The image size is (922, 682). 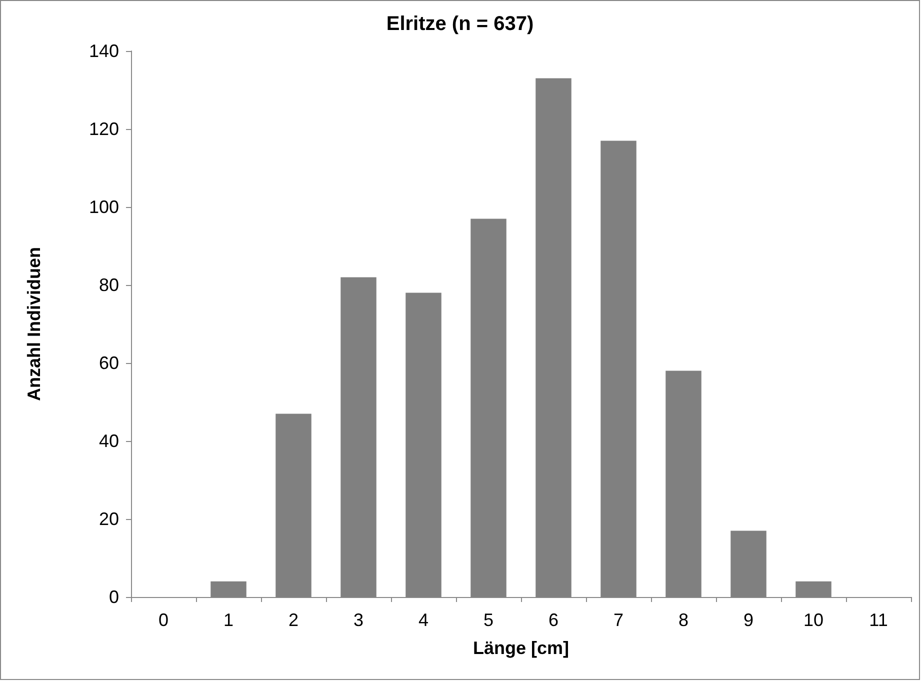 What do you see at coordinates (163, 620) in the screenshot?
I see `x-tick-label: 0` at bounding box center [163, 620].